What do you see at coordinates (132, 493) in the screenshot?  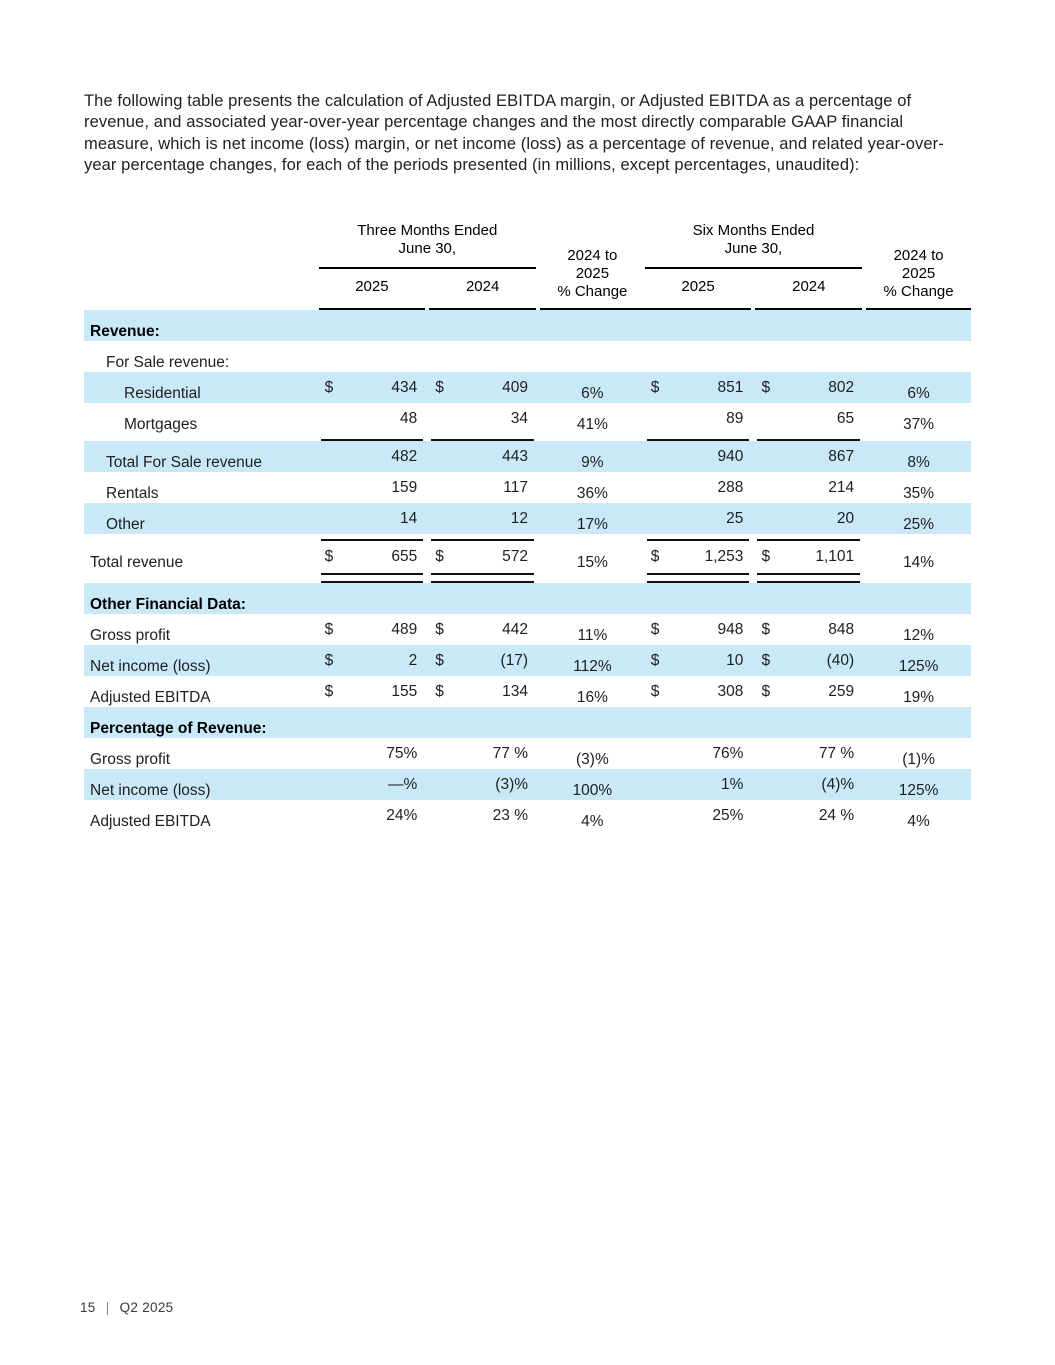 I see `row-label: Rentals` at bounding box center [132, 493].